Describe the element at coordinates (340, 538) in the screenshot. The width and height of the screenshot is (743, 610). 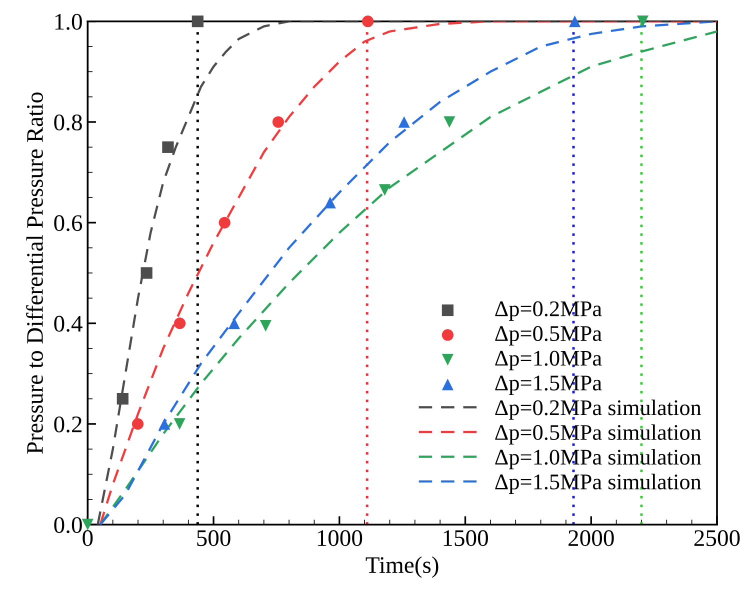
I see `x-tick-label: 1000` at that location.